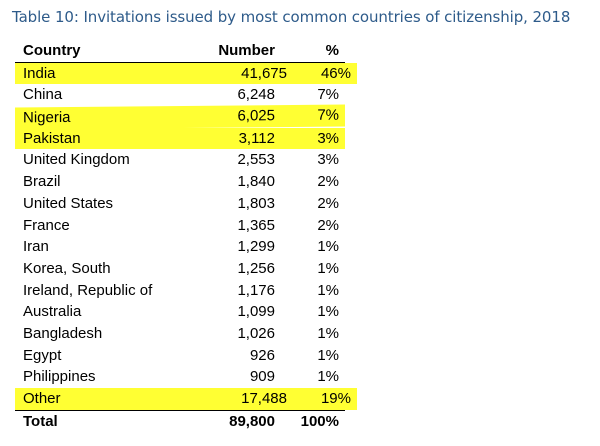  Describe the element at coordinates (256, 116) in the screenshot. I see `cell-number: 6,025` at that location.